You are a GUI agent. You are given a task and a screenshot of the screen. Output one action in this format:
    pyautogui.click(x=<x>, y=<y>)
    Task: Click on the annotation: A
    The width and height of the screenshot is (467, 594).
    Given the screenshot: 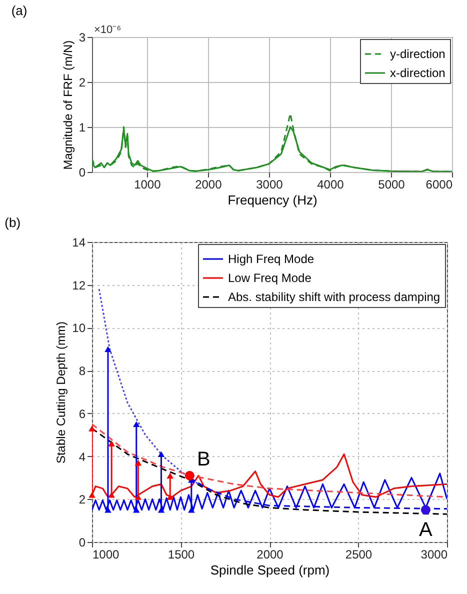 What is the action you would take?
    pyautogui.click(x=426, y=529)
    